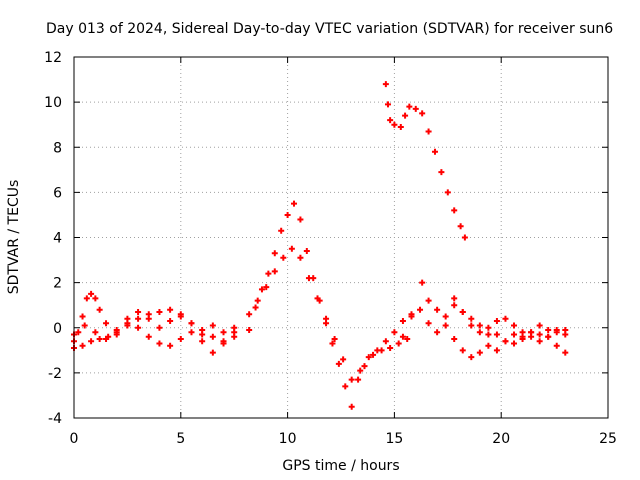  Describe the element at coordinates (57, 239) in the screenshot. I see `y-tick-label: 4` at that location.